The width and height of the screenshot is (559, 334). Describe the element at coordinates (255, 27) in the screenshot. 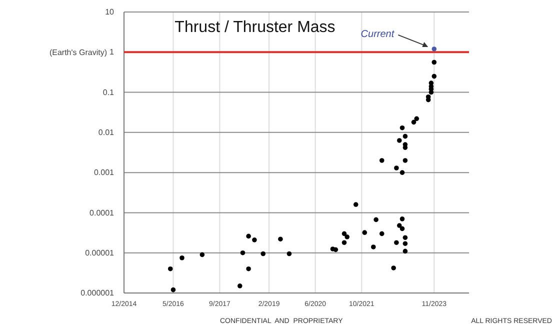

I see `chart-title: Thrust / Thruster Mass` at that location.